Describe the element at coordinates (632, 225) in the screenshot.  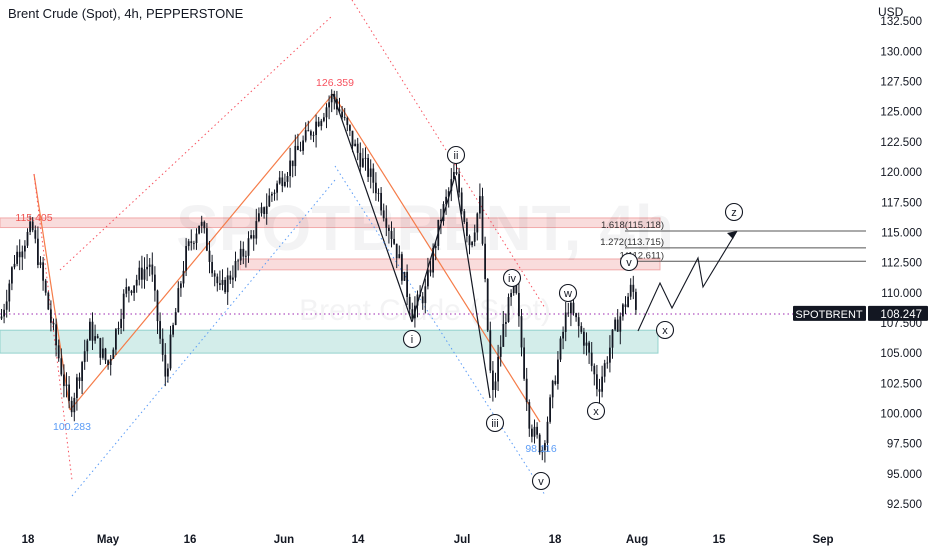
I see `fib-level-label: 1.618(115.118)` at that location.